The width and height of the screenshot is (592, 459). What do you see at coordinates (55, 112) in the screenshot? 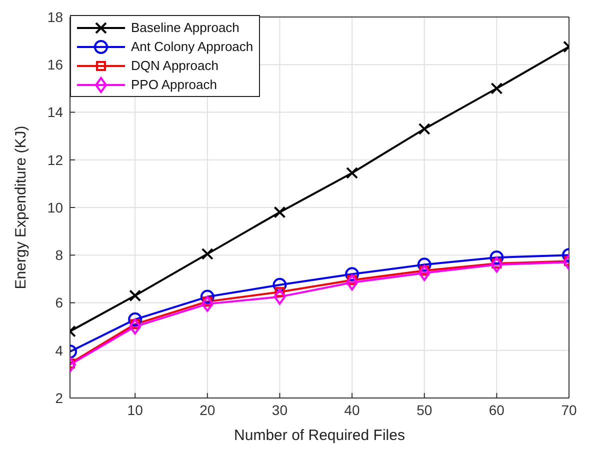
I see `y-tick-label: 14` at bounding box center [55, 112].